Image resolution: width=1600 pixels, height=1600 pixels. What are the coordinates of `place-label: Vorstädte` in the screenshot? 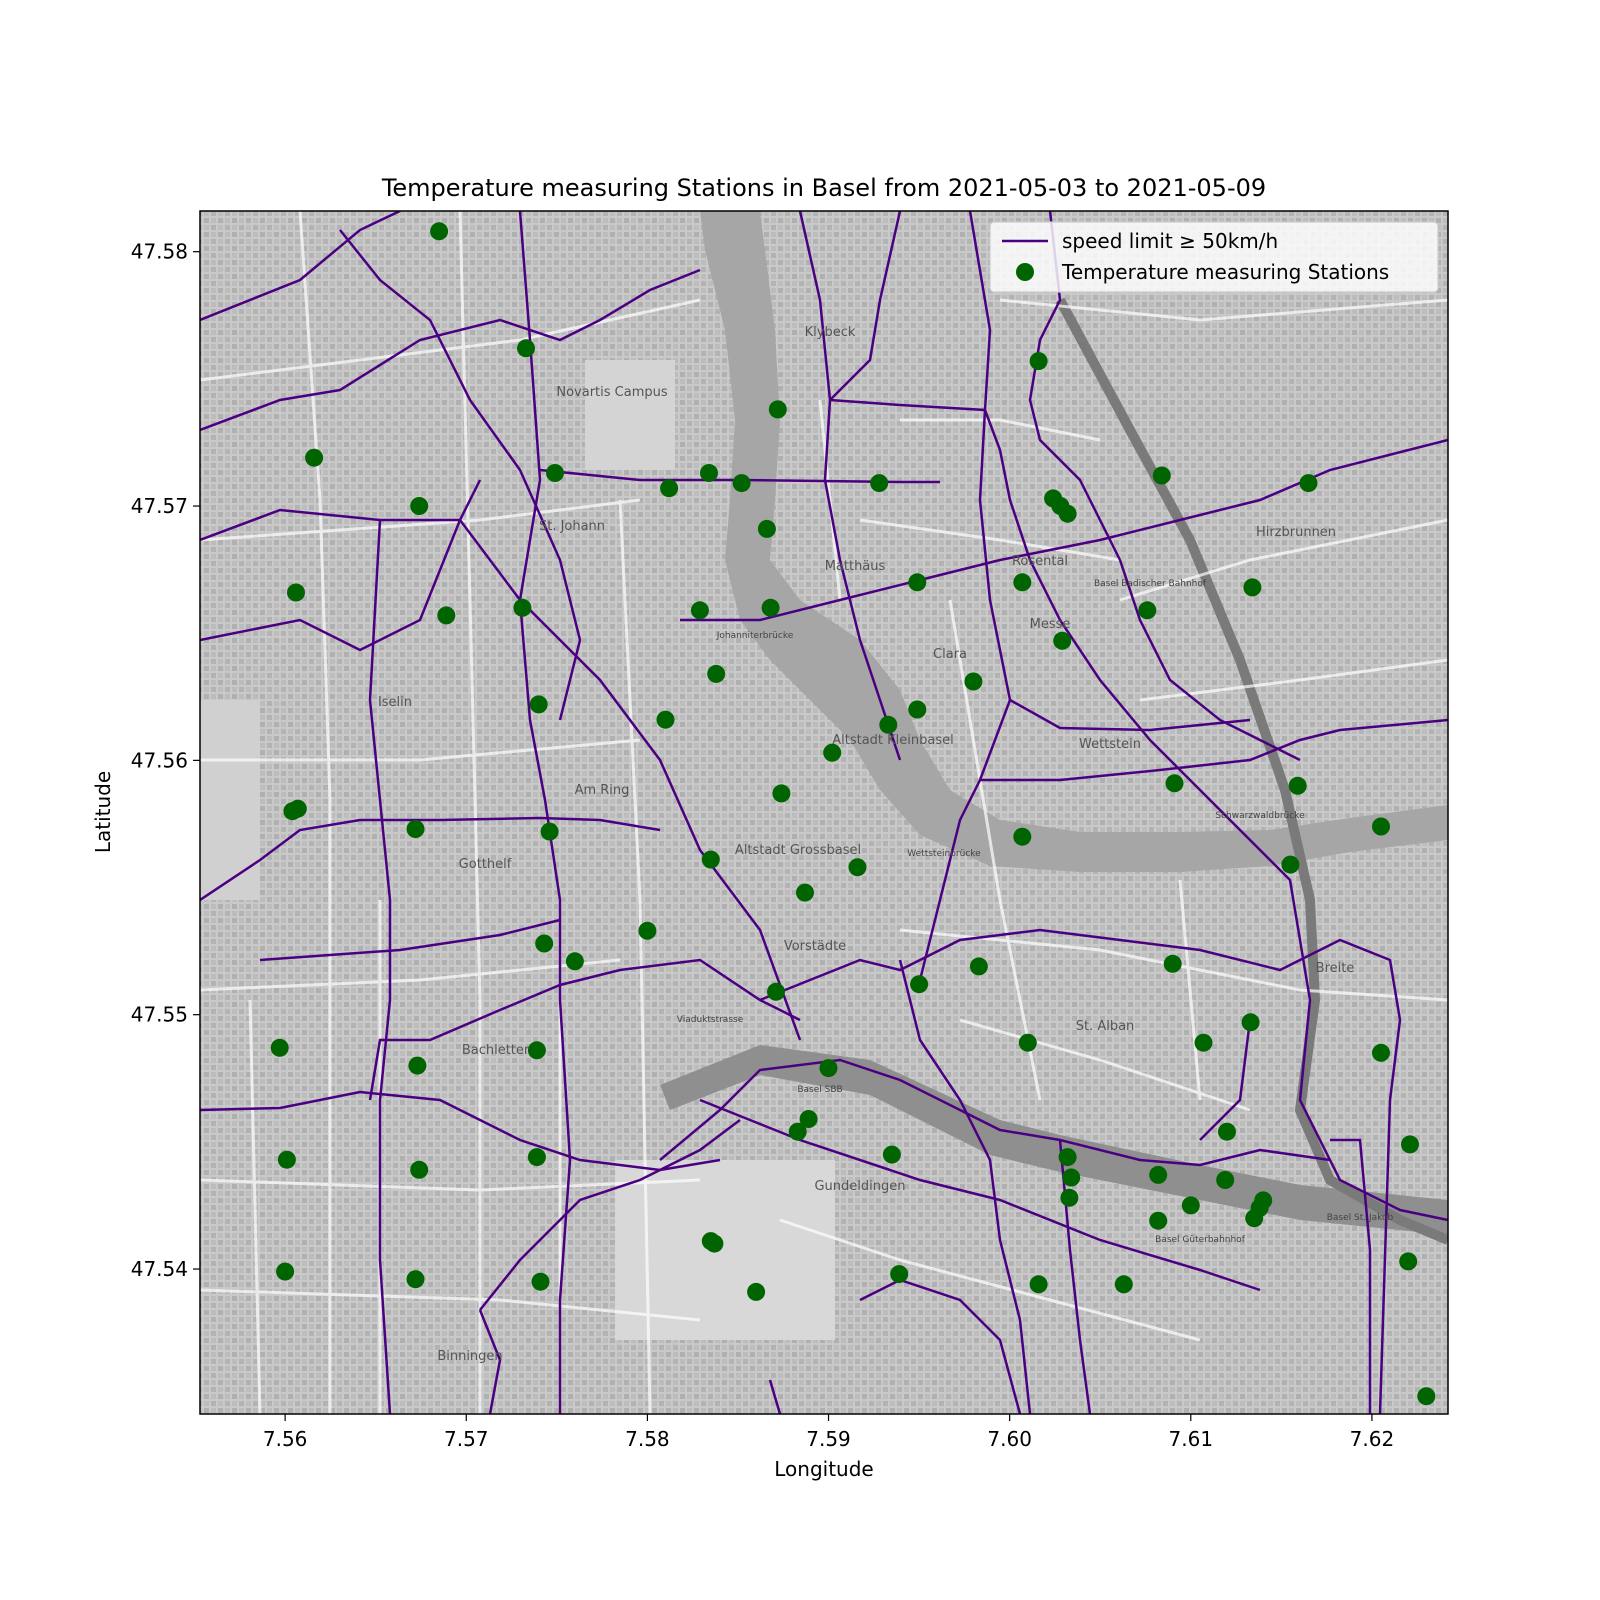 It's located at (815, 946).